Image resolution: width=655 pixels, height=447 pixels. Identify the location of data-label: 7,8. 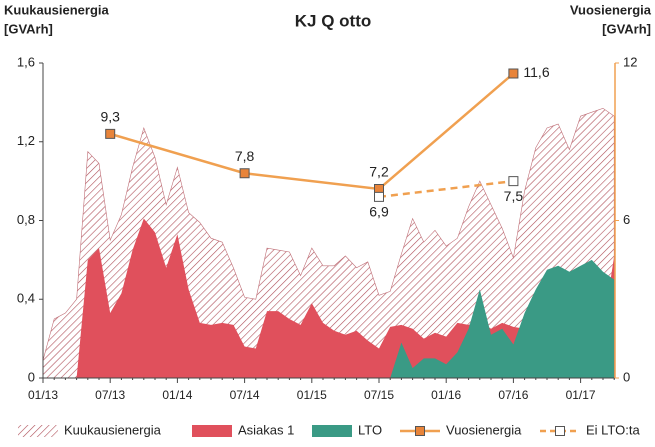
(245, 156).